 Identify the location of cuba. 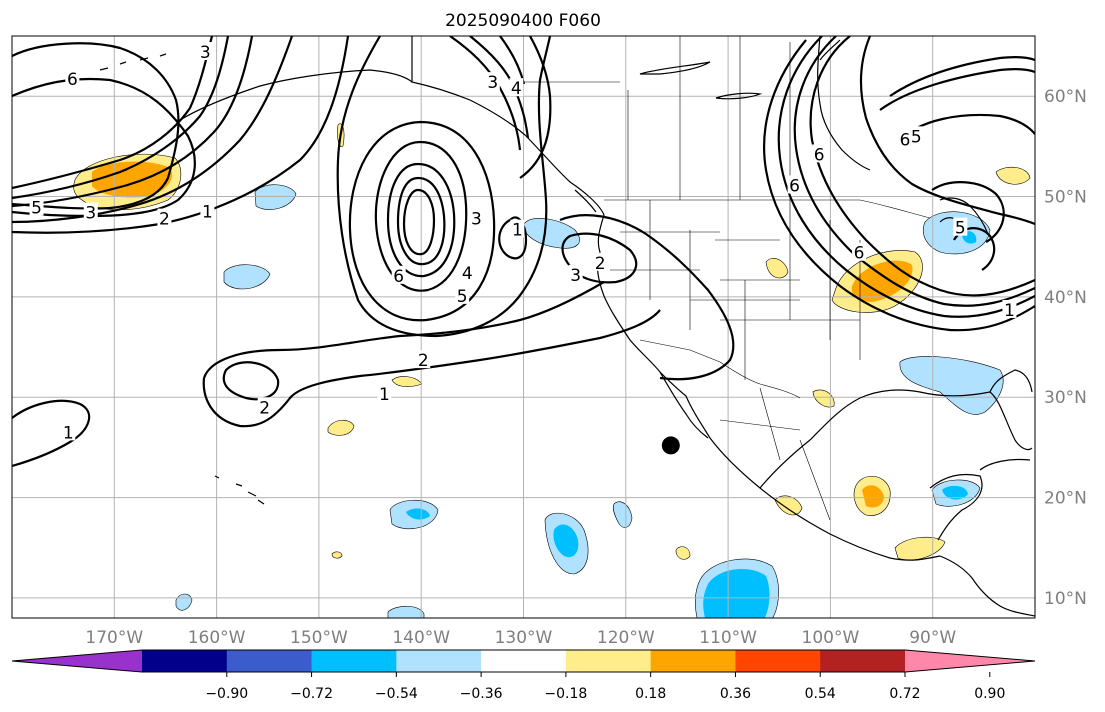
(1005, 464).